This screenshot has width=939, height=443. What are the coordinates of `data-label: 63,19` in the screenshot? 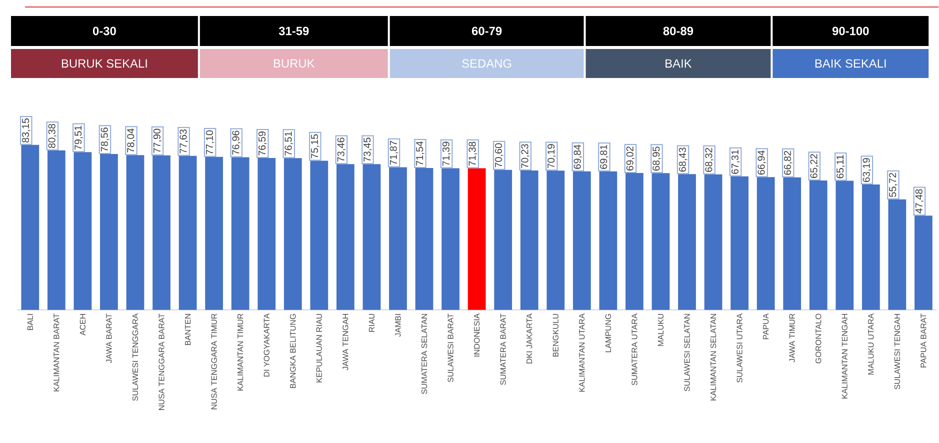 It's located at (867, 170).